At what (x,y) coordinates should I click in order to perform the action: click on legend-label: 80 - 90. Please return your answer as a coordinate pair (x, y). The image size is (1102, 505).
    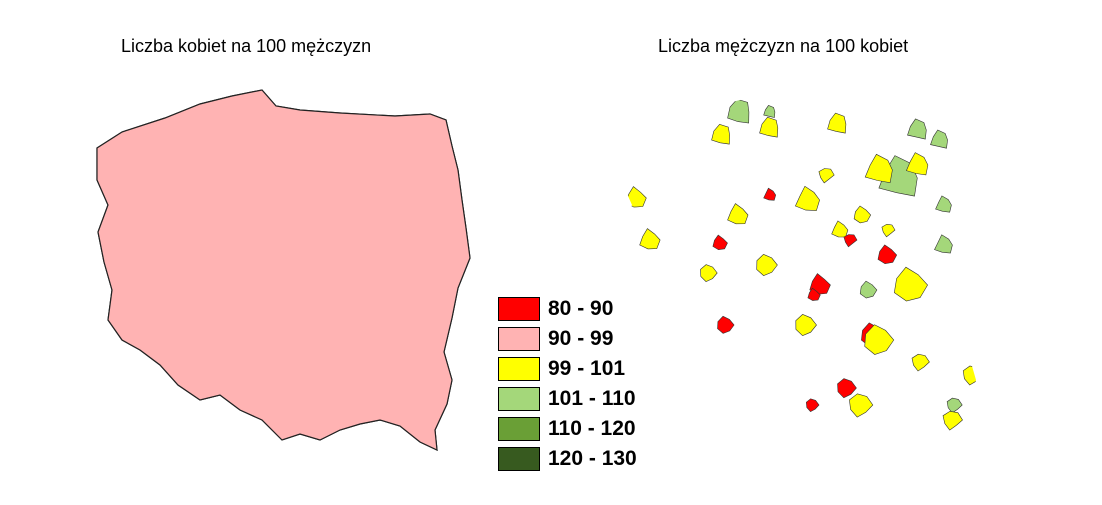
    Looking at the image, I should click on (581, 308).